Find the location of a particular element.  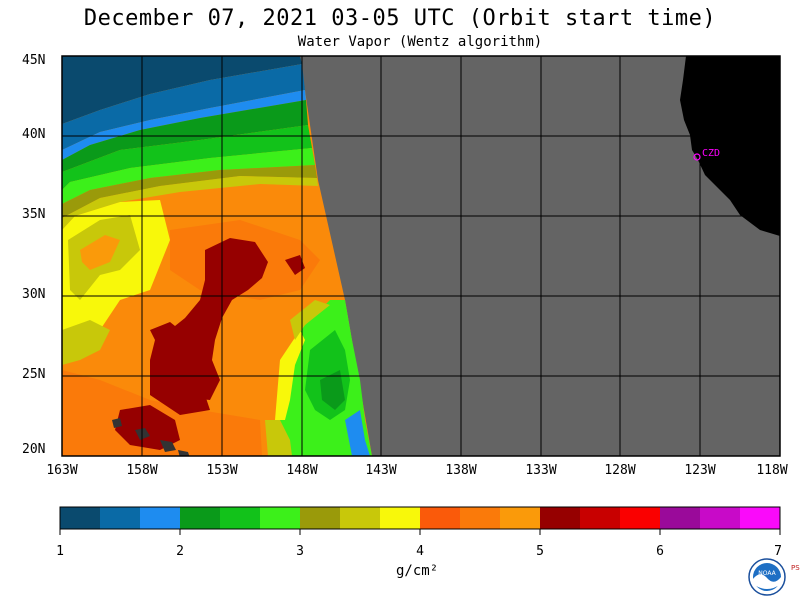

svg-text: NOAA is located at coordinates (767, 573).